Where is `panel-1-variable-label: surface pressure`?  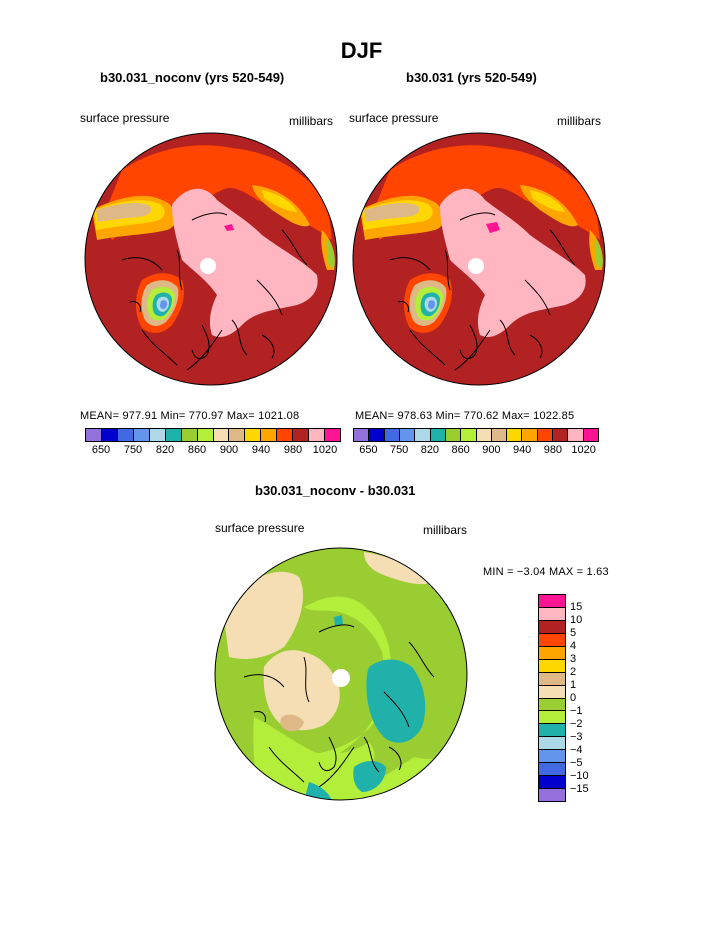 panel-1-variable-label: surface pressure is located at coordinates (125, 118).